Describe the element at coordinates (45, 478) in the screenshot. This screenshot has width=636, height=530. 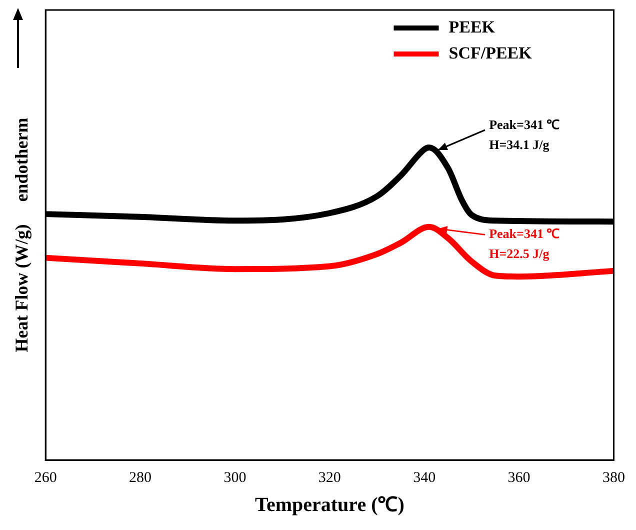
I see `x-tick-label: 260` at that location.